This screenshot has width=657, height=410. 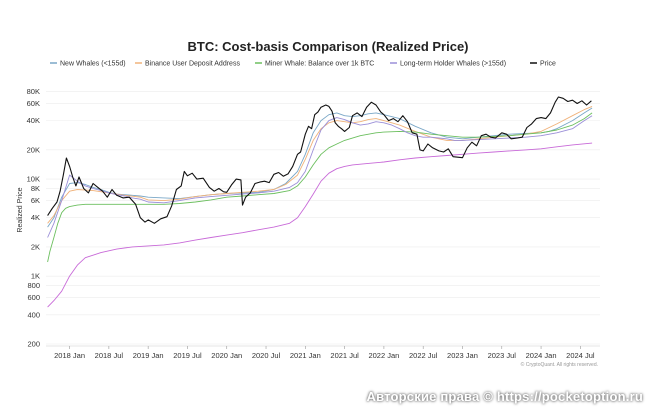 I want to click on y-tick-label: 80K, so click(x=33, y=91).